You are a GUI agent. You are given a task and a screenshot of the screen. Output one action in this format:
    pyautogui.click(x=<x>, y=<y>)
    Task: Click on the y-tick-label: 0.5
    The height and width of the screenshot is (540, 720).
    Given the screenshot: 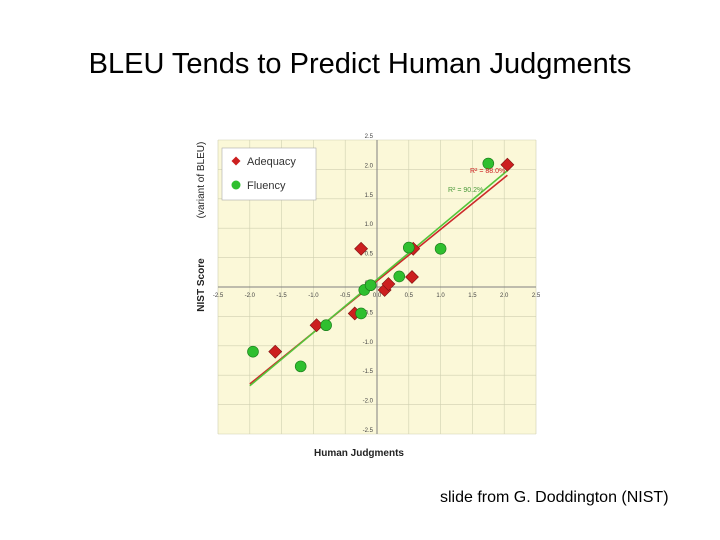 What is the action you would take?
    pyautogui.click(x=369, y=255)
    